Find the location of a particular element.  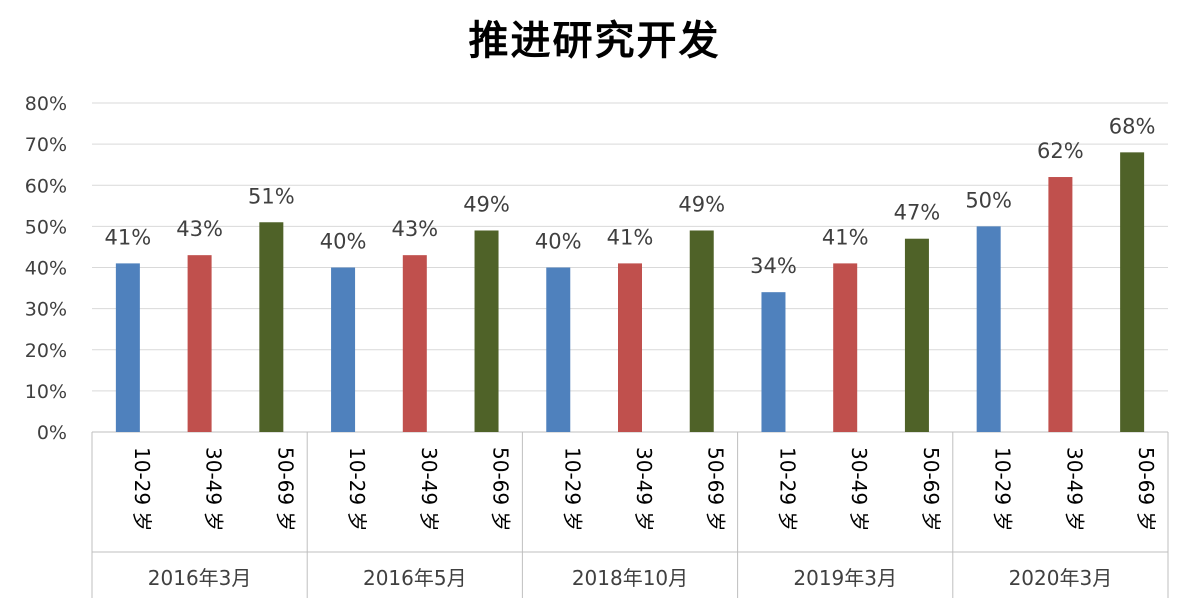

group-label: 2020年3月 is located at coordinates (1061, 578).